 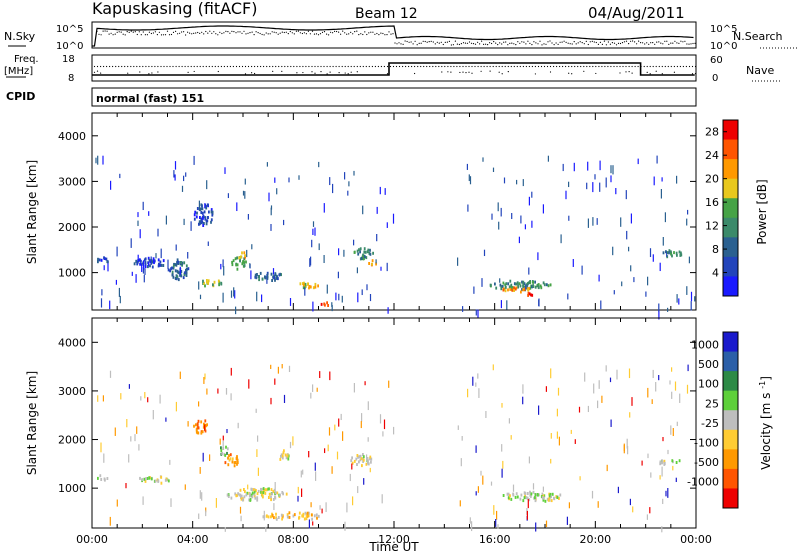 I want to click on x-tick-label: 20:00, so click(x=595, y=539).